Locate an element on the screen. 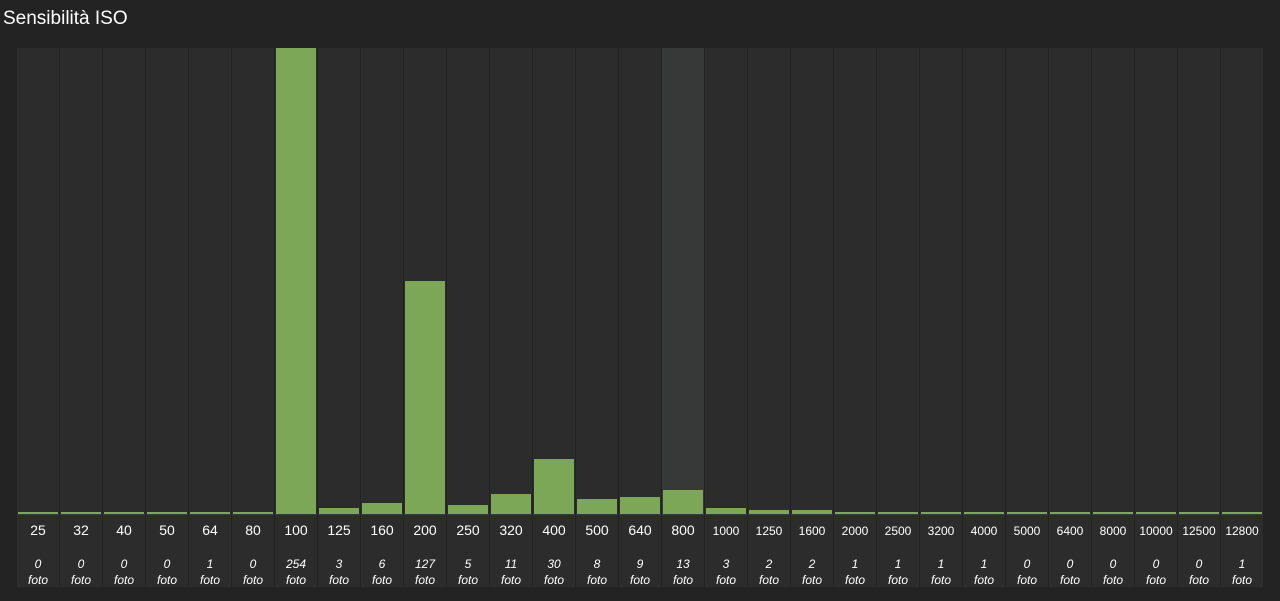  histogram-column: 160 6 foto is located at coordinates (382, 317).